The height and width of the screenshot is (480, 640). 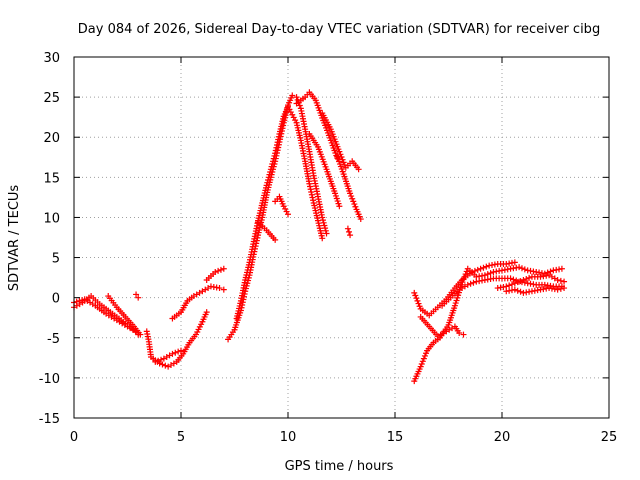 What do you see at coordinates (609, 437) in the screenshot?
I see `x-tick-label: 25` at bounding box center [609, 437].